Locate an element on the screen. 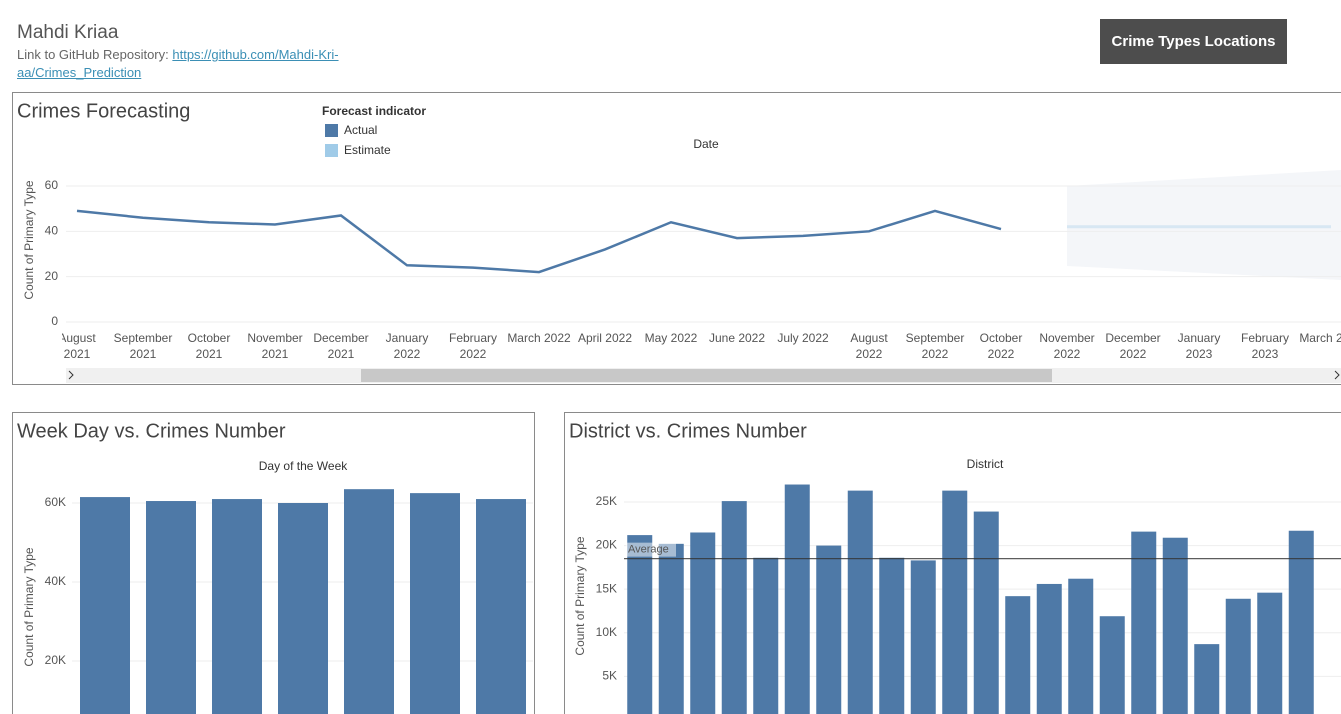 The image size is (1341, 714). scrollbar-thumb is located at coordinates (706, 375).